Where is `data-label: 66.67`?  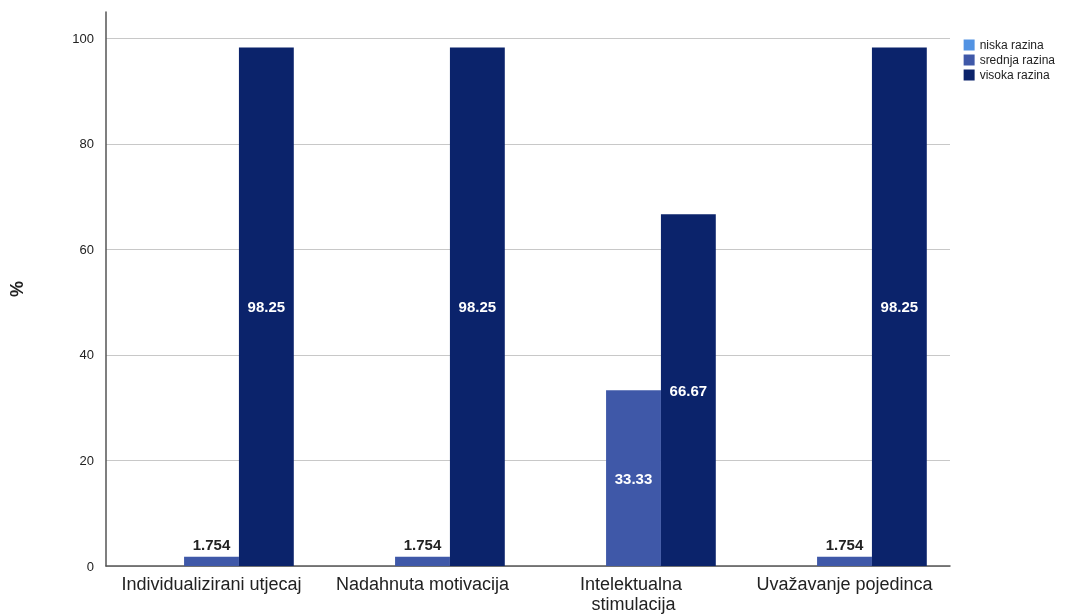 data-label: 66.67 is located at coordinates (688, 390).